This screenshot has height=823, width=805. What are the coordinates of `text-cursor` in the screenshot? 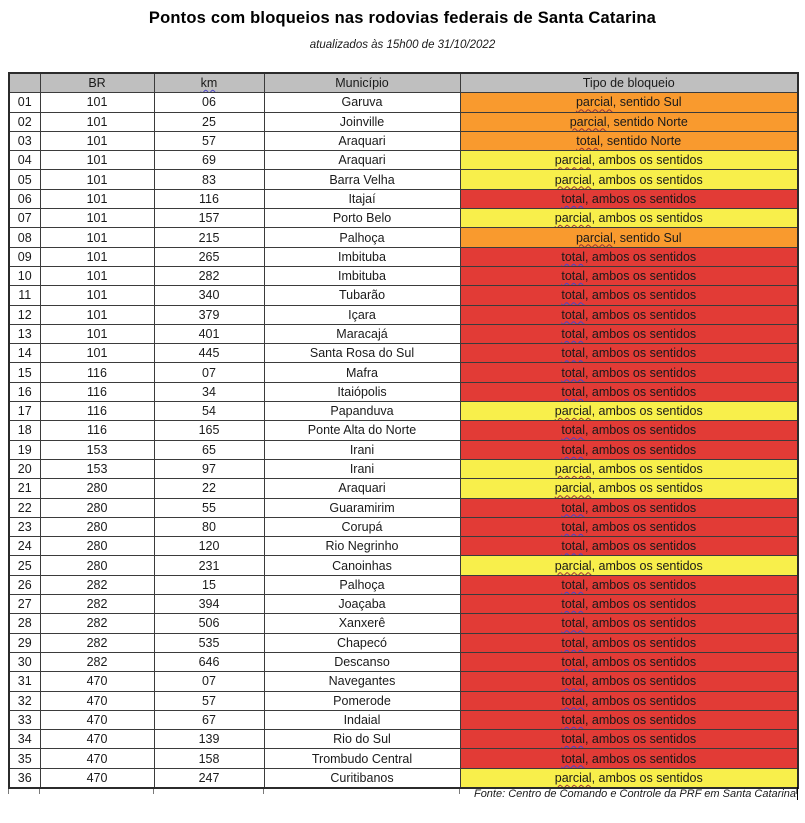 It's located at (797, 793).